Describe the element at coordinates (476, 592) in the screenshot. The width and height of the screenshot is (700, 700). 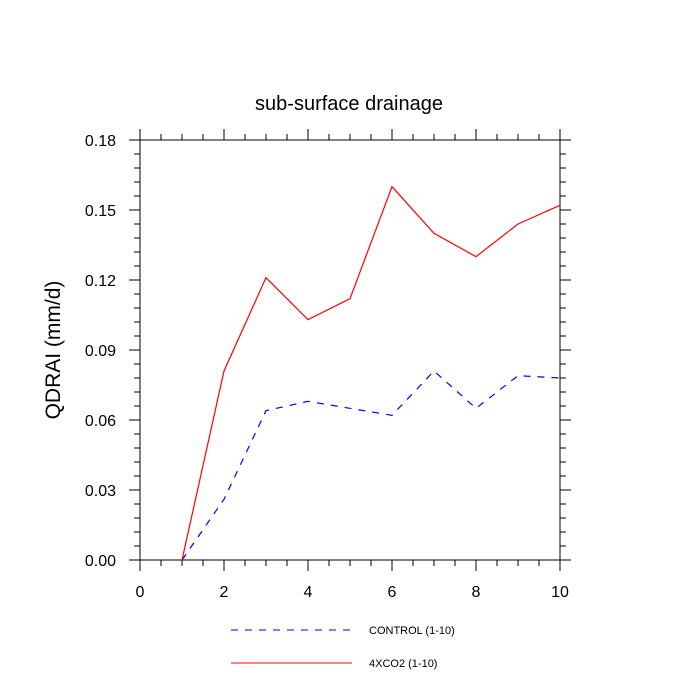
I see `x-tick-label: 8` at that location.